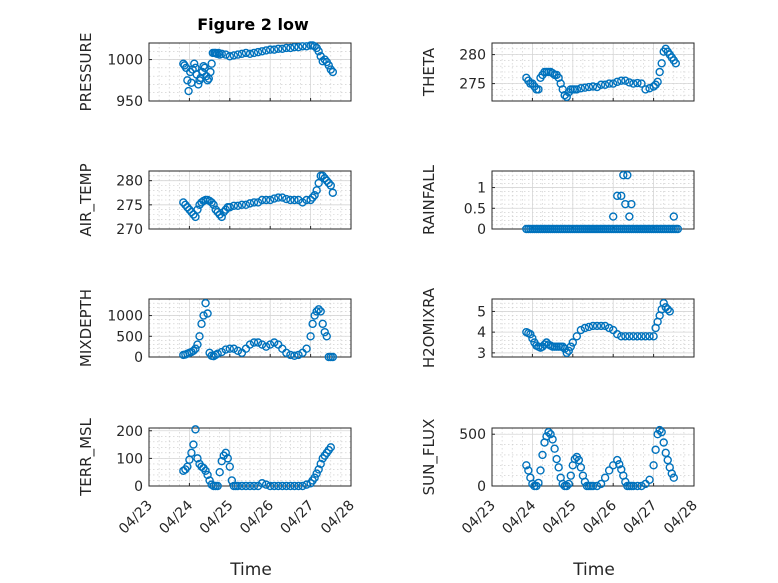 This screenshot has height=583, width=778. I want to click on y-tick-label: 100, so click(129, 459).